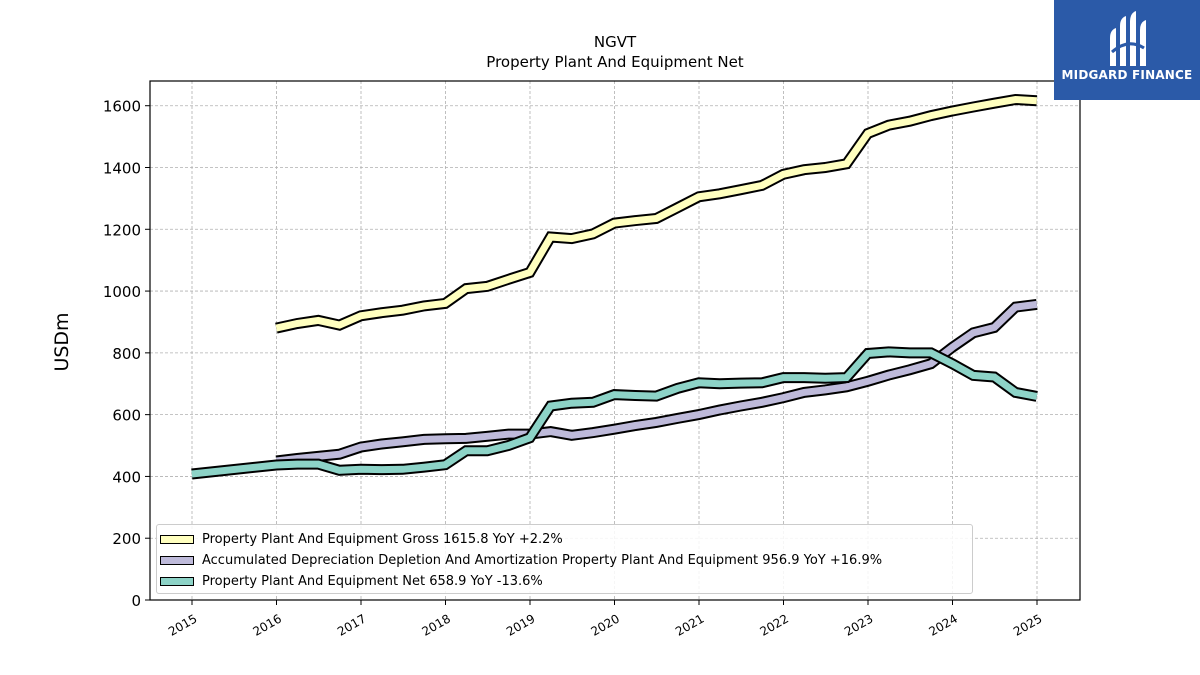 Image resolution: width=1200 pixels, height=675 pixels. I want to click on y-tick-label: 200, so click(126, 539).